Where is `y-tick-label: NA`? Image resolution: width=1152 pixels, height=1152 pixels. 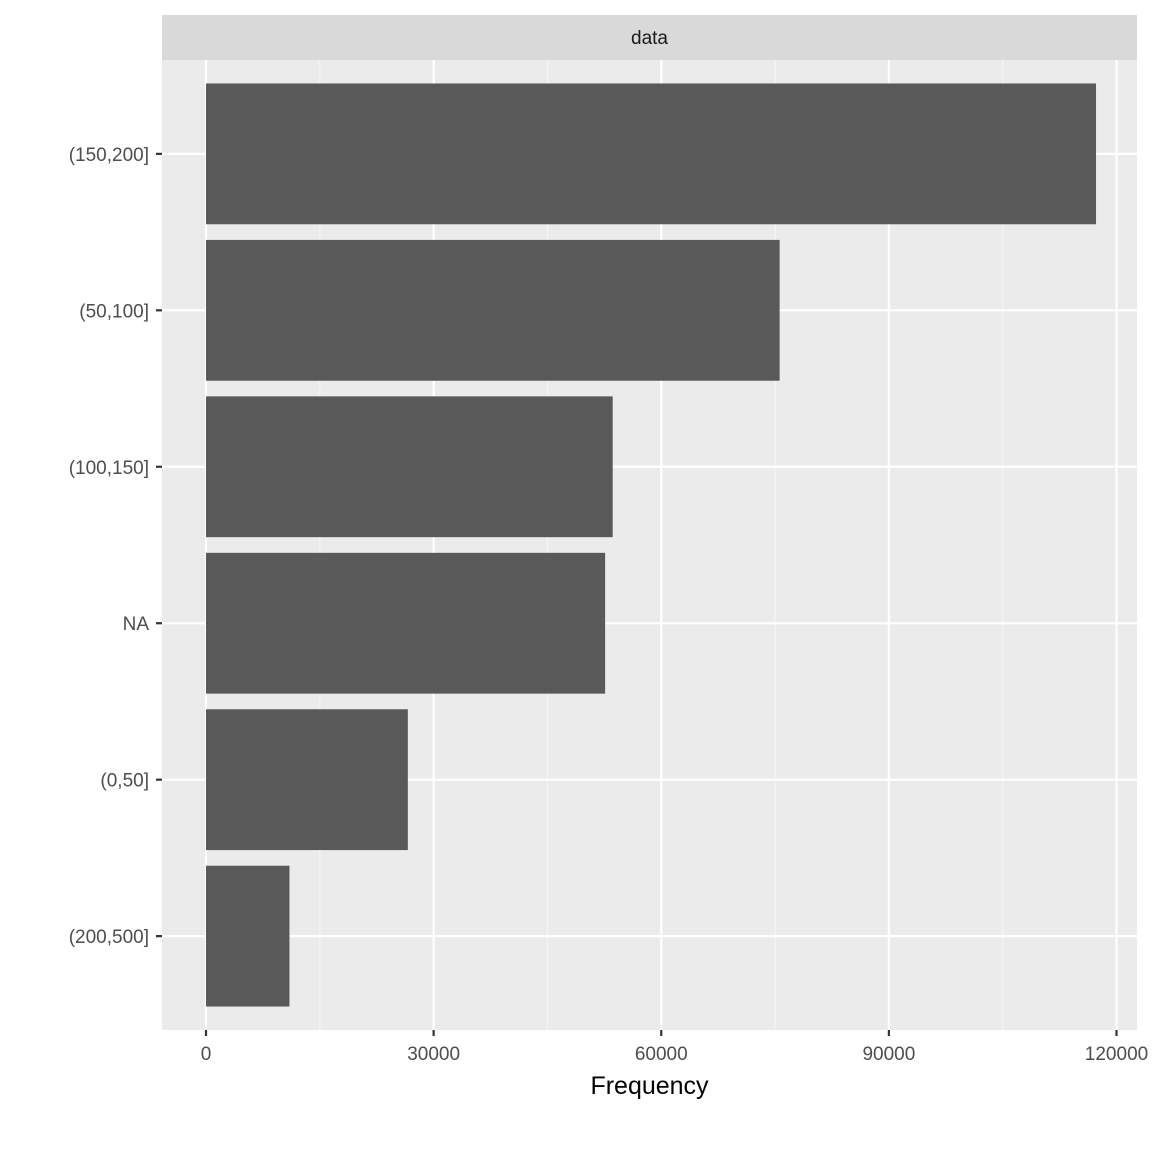 y-tick-label: NA is located at coordinates (136, 624).